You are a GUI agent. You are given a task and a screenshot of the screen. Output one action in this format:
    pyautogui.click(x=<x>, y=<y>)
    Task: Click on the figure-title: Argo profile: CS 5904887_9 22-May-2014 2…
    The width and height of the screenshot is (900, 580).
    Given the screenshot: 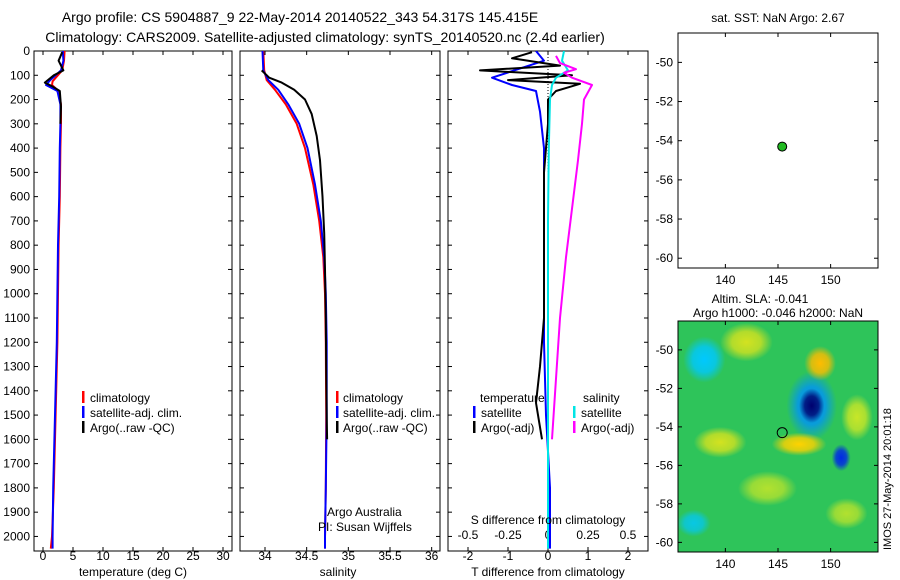 What is the action you would take?
    pyautogui.click(x=300, y=17)
    